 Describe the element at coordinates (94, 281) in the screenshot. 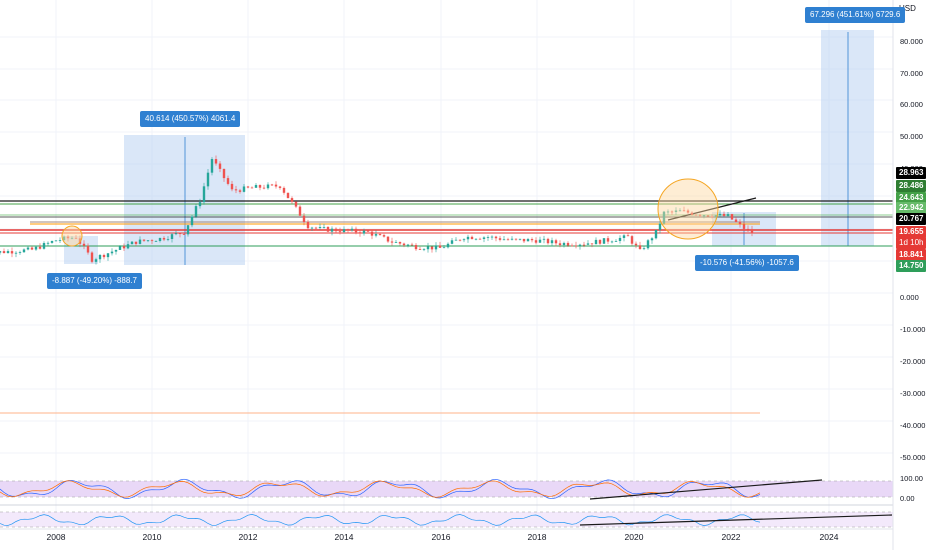

I see `measure-label-2: -8.887 (-49.20%) -888.7` at that location.